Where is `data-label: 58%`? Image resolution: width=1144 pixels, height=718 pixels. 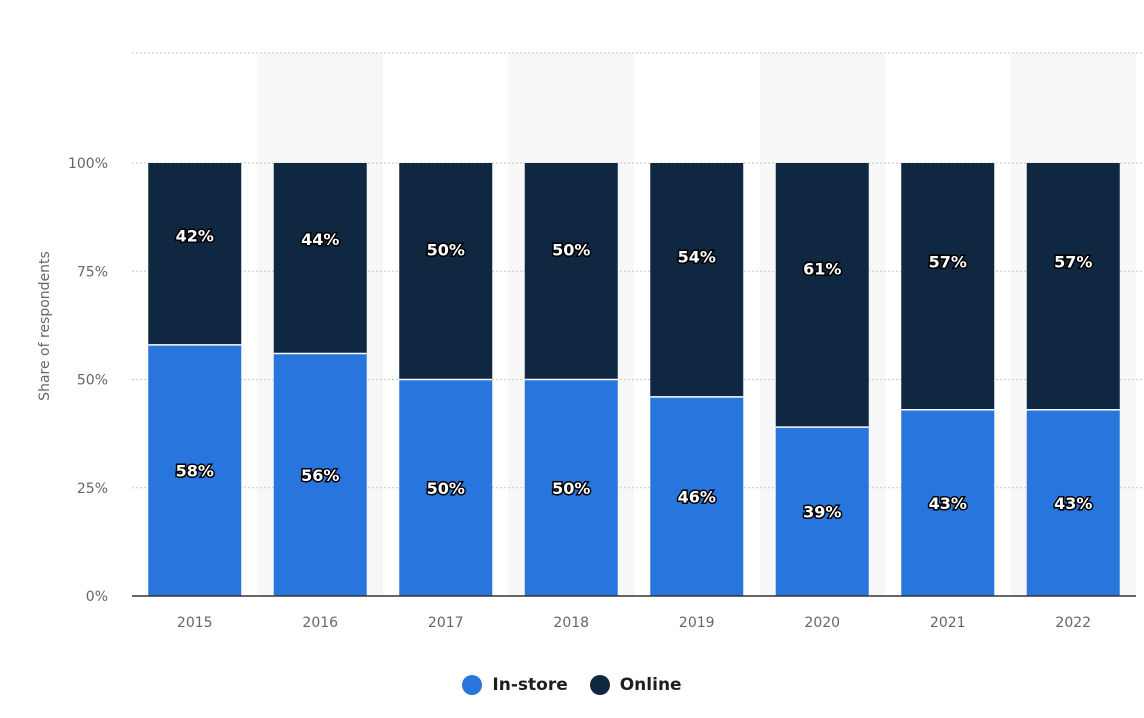
data-label: 58% is located at coordinates (195, 470).